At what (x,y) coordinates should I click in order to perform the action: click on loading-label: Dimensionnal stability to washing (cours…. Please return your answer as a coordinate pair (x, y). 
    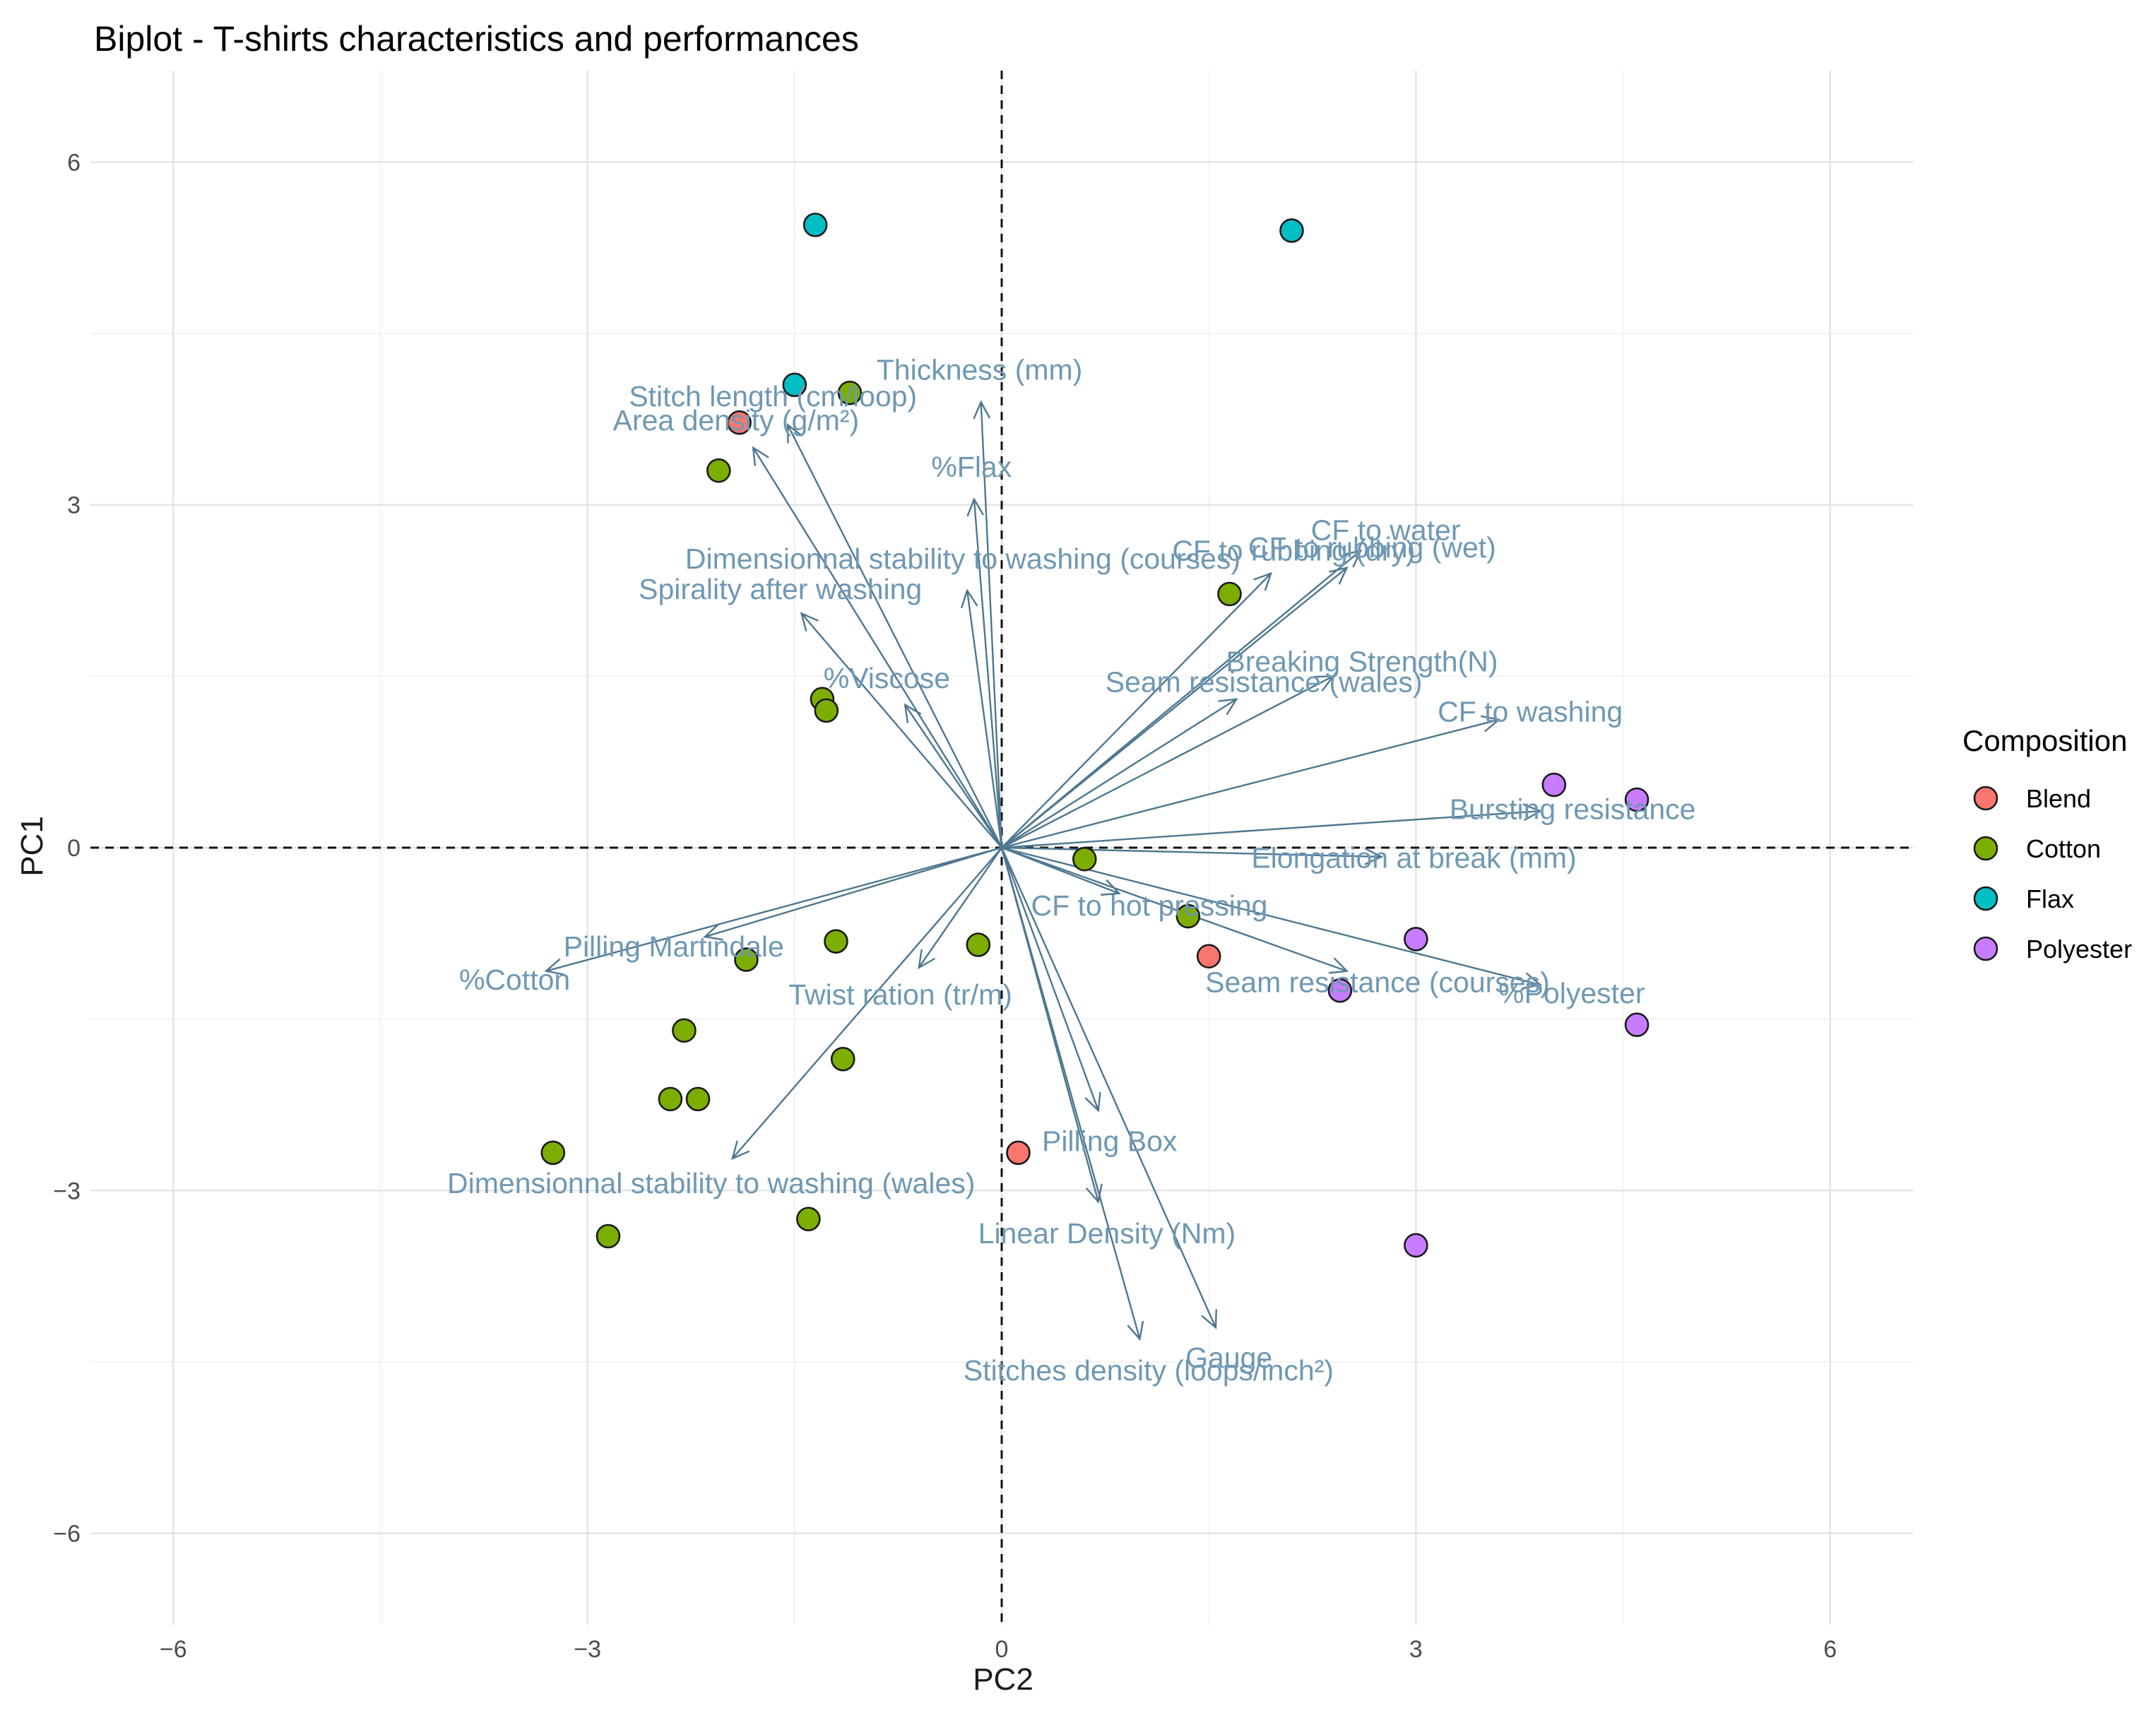
    Looking at the image, I should click on (962, 559).